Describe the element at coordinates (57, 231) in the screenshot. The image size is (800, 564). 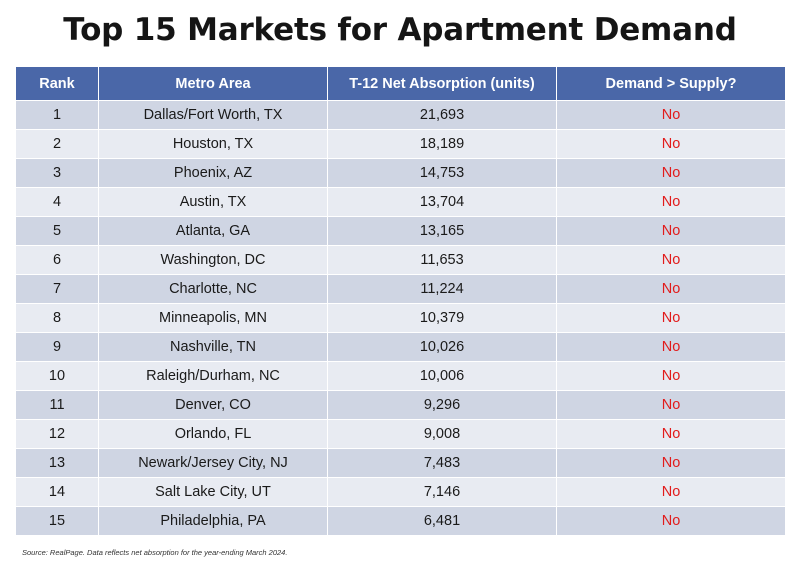
I see `rank-cell: 5` at that location.